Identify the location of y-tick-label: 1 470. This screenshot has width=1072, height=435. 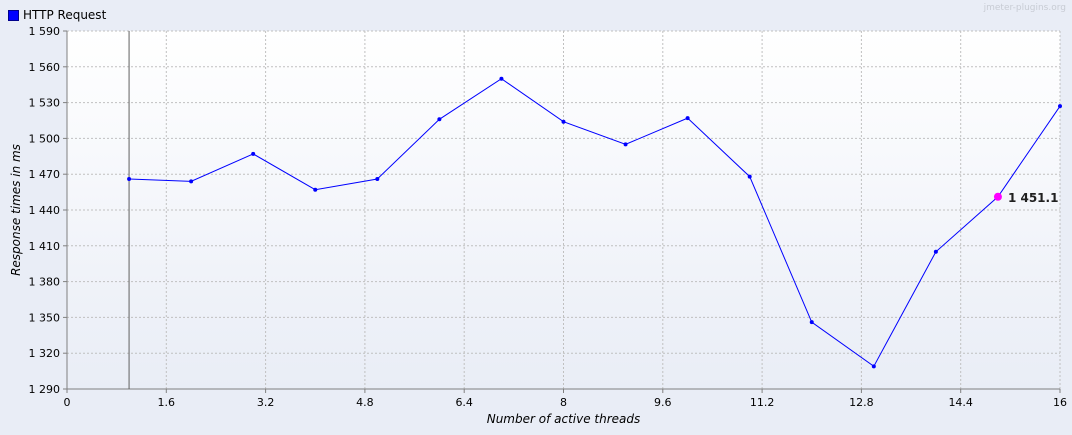
(45, 174).